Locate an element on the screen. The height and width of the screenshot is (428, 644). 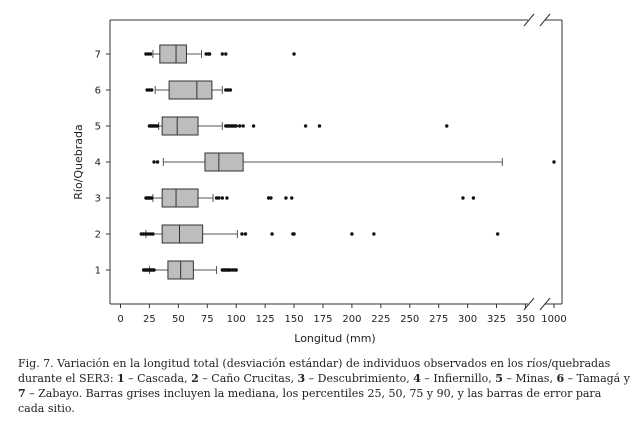
caption-item-number: 5 is located at coordinates (499, 378).